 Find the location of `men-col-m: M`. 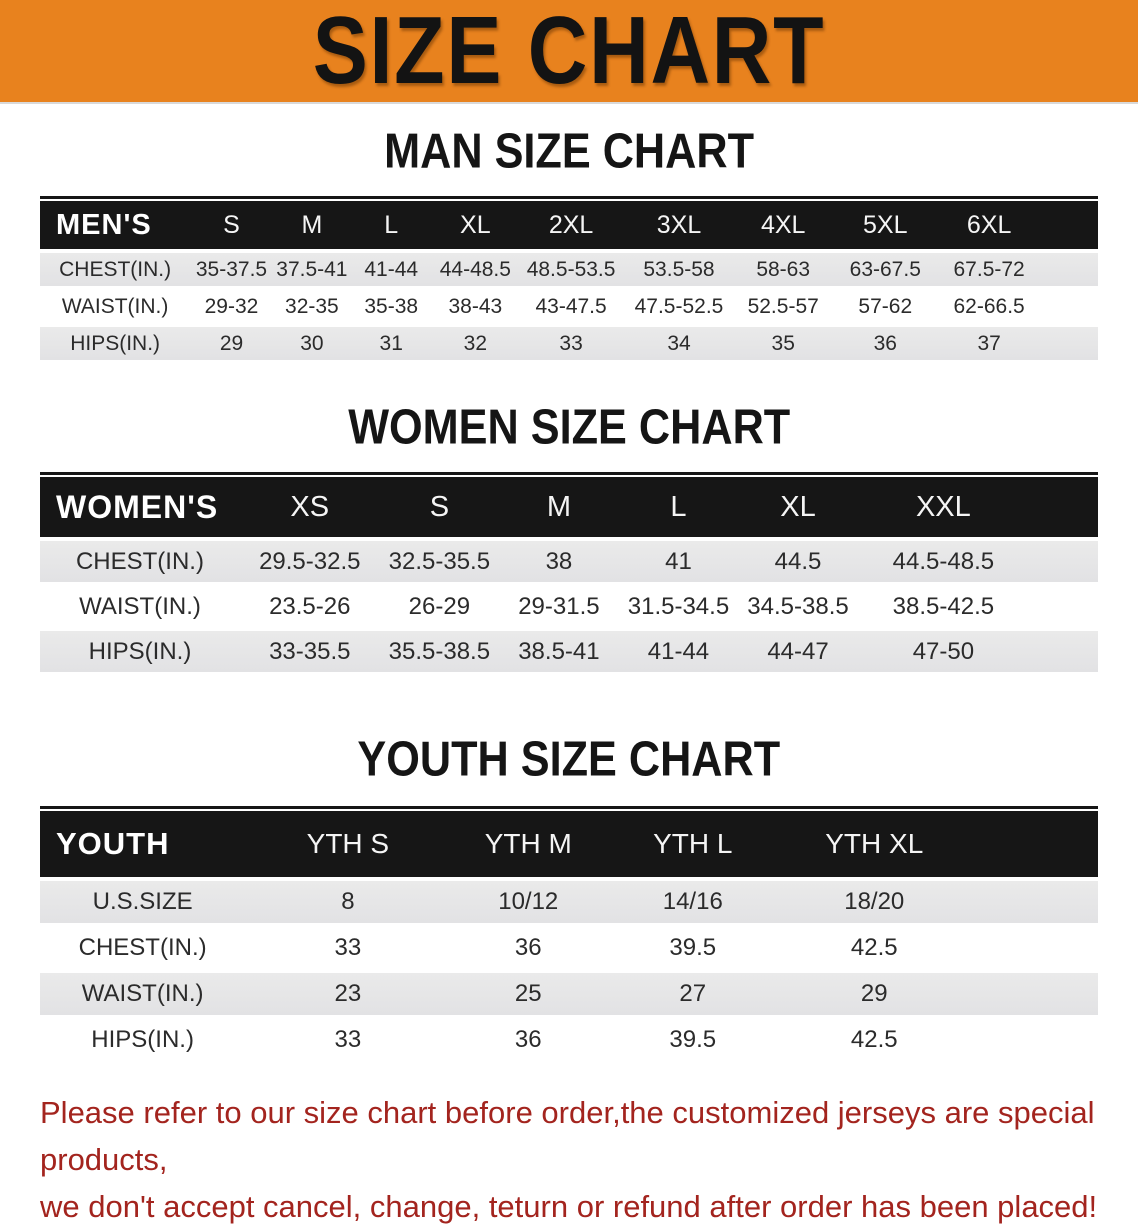

men-col-m: M is located at coordinates (312, 225).